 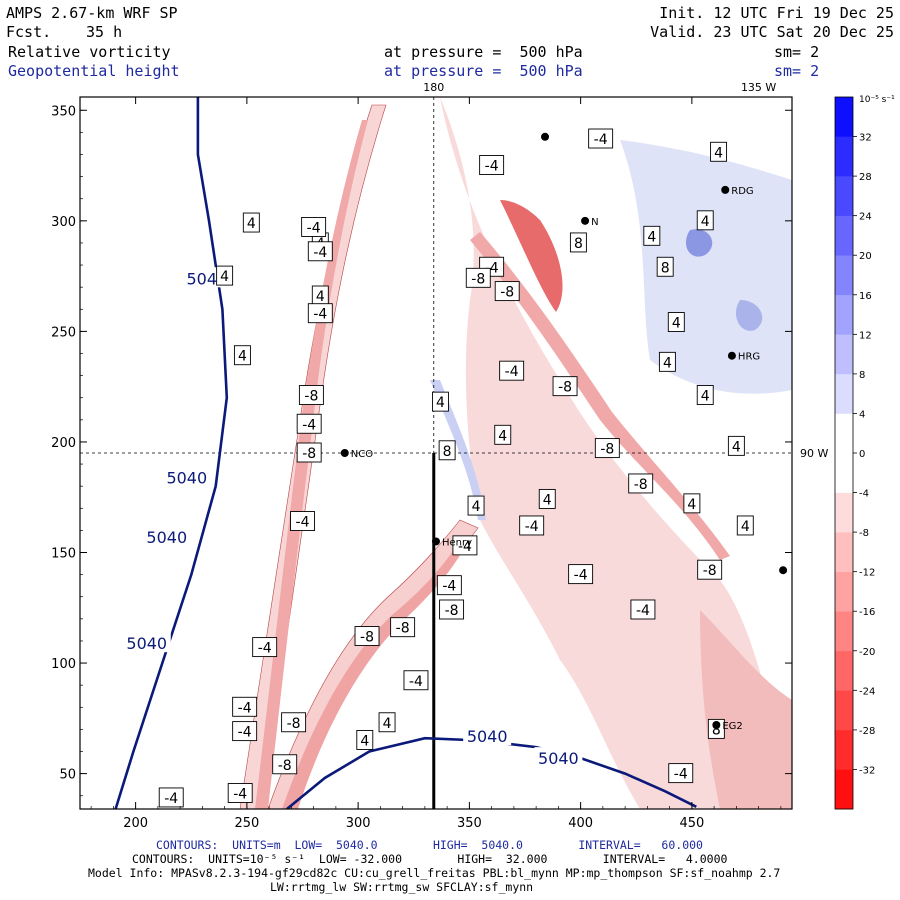 What do you see at coordinates (94, 71) in the screenshot?
I see `field-height: Geopotential height` at bounding box center [94, 71].